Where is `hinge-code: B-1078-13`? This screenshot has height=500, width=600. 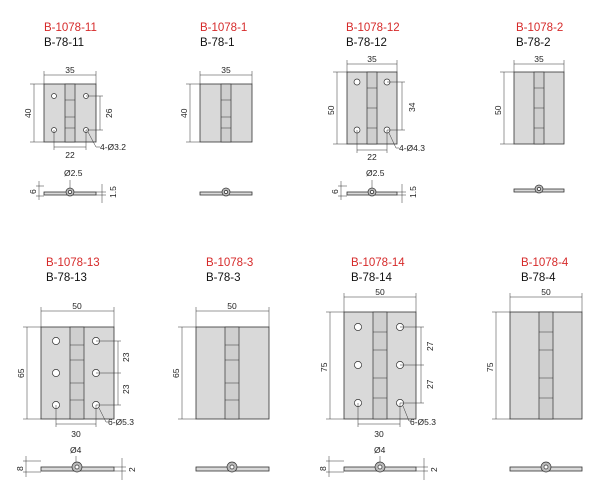 hinge-code: B-1078-13 is located at coordinates (73, 263).